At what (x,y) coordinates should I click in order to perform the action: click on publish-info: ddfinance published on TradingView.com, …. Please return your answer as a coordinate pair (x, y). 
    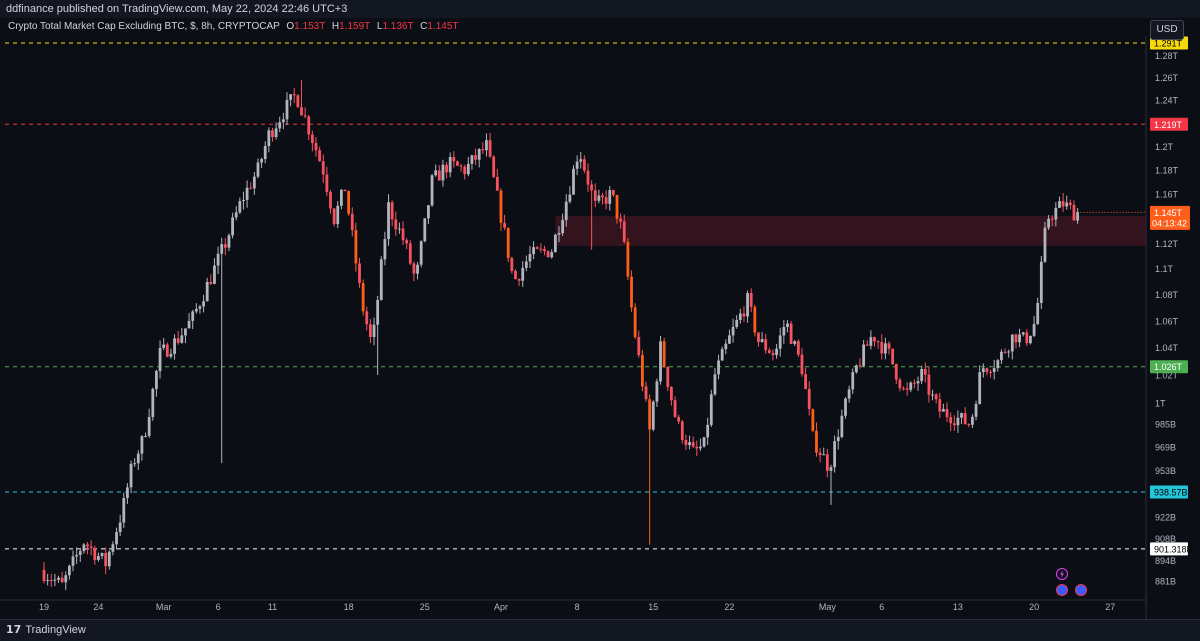
    Looking at the image, I should click on (177, 9).